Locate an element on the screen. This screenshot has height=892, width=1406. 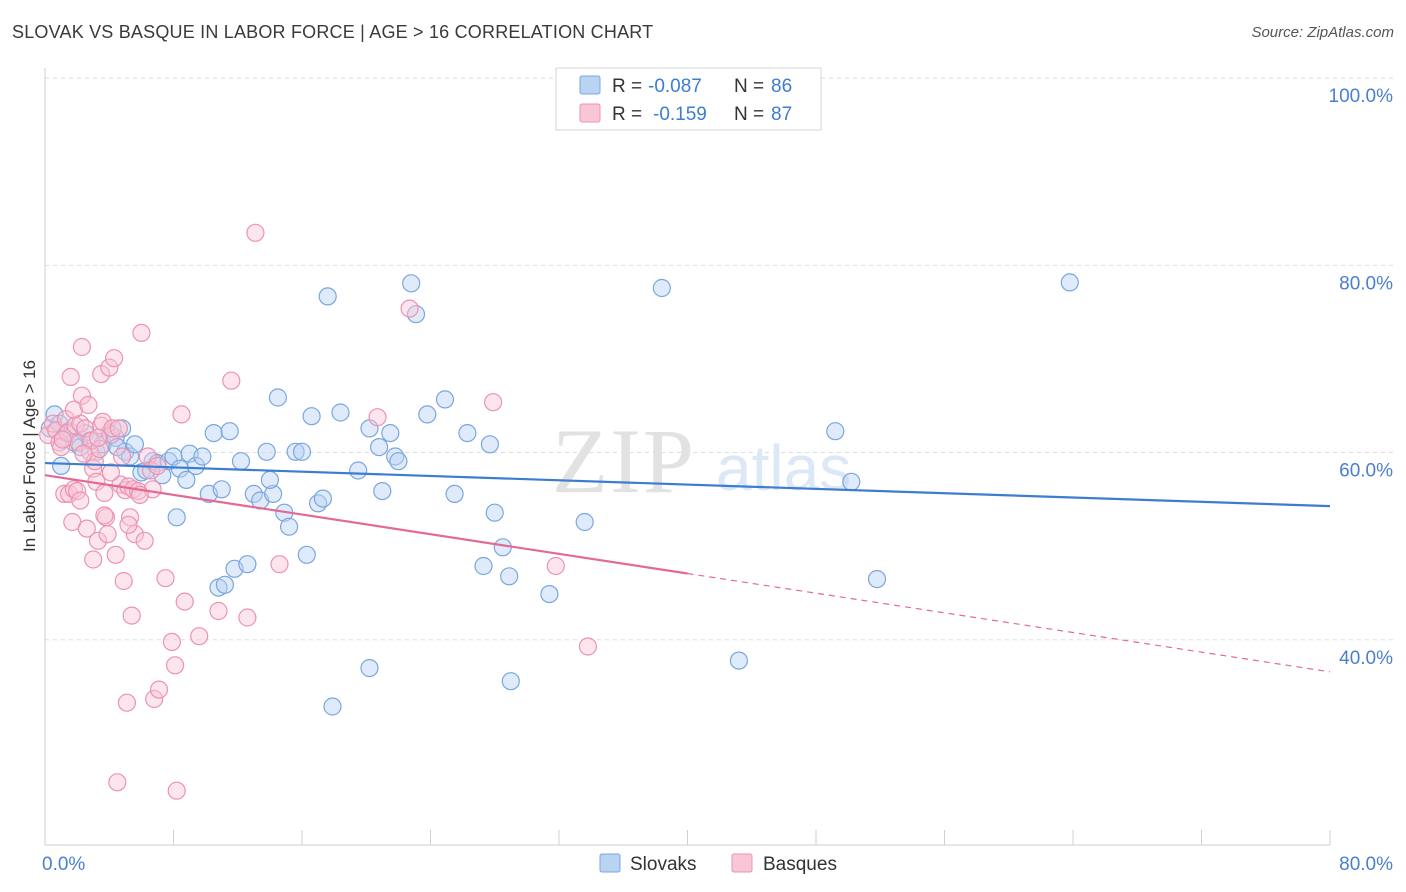
legend-n-label-slovaks: N = is located at coordinates (749, 86).